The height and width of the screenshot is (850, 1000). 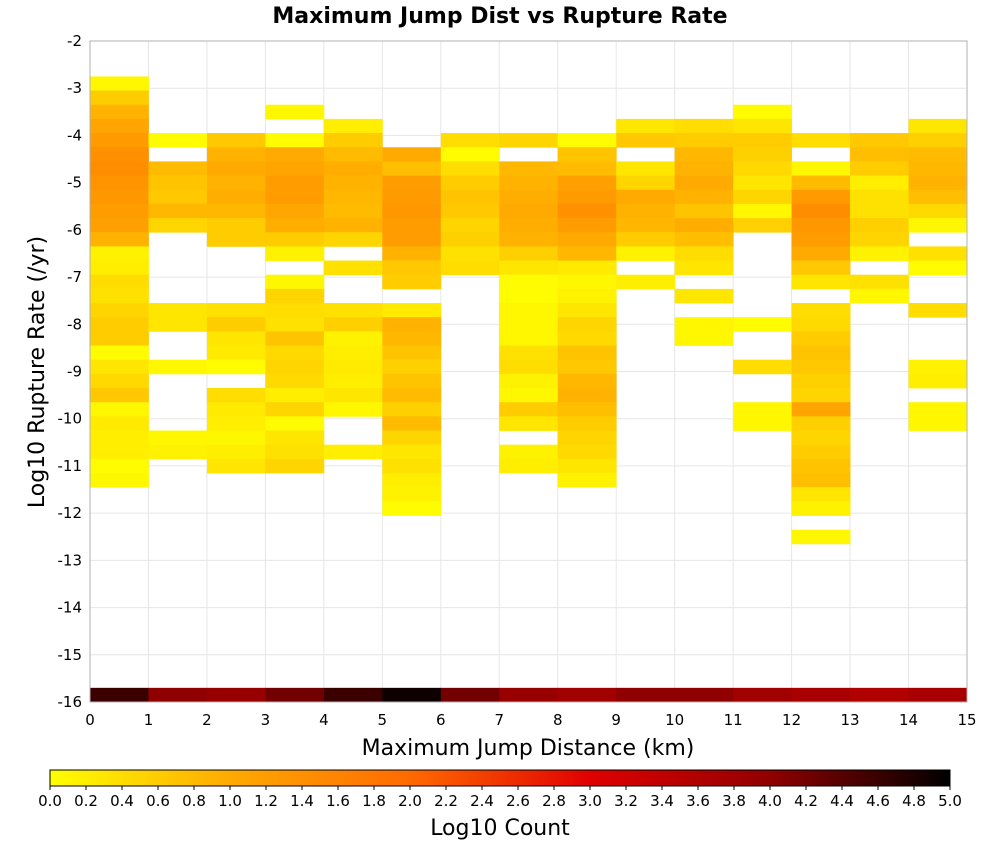 What do you see at coordinates (914, 801) in the screenshot?
I see `colorbar-tick-label: 4.8` at bounding box center [914, 801].